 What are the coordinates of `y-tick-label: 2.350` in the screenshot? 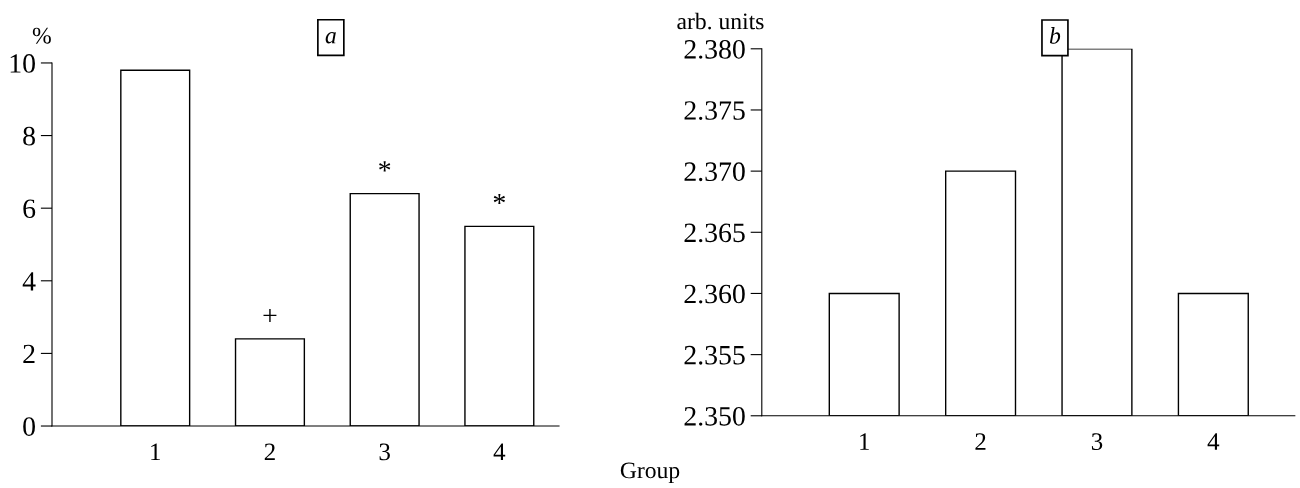 It's located at (714, 416).